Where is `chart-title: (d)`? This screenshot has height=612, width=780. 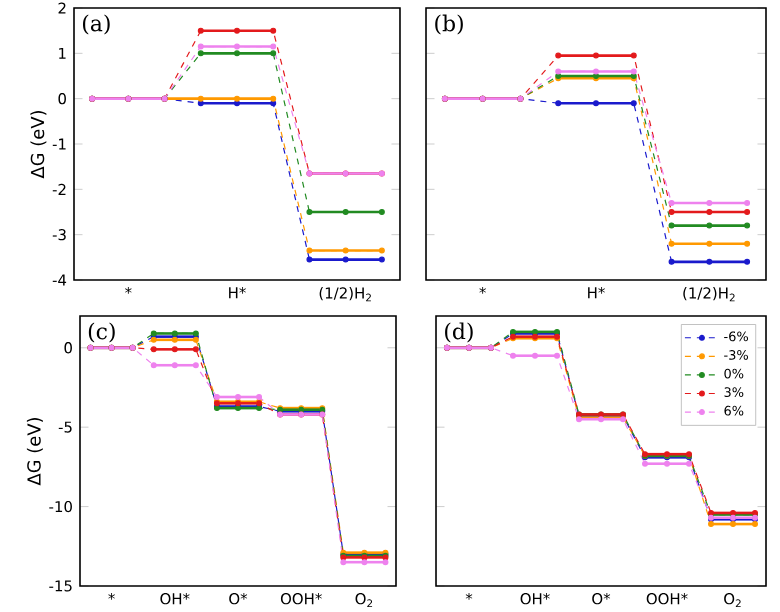
chart-title: (d) is located at coordinates (459, 332).